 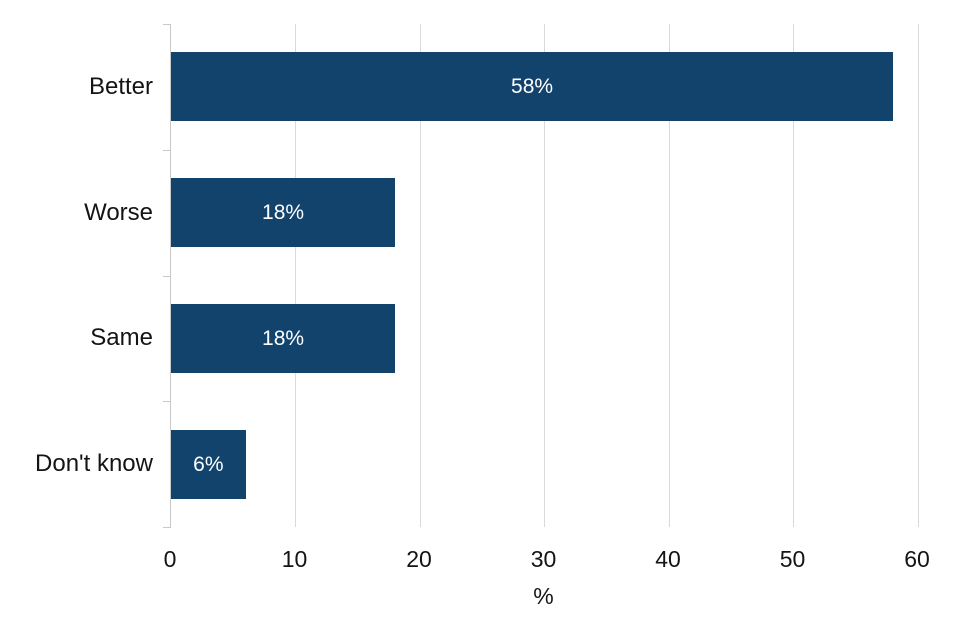 What do you see at coordinates (917, 559) in the screenshot?
I see `x-tick-label-60: 60` at bounding box center [917, 559].